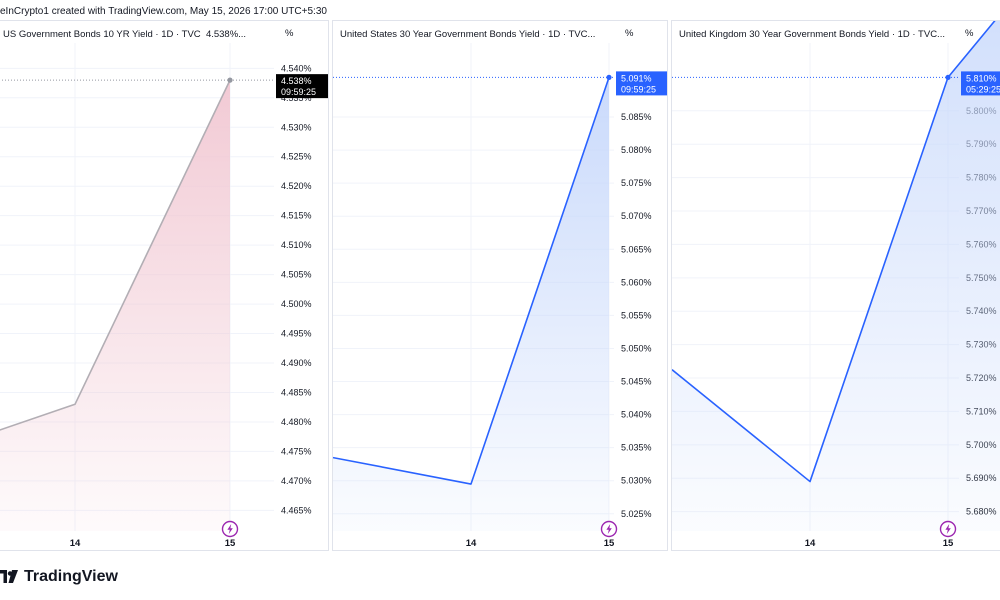  Describe the element at coordinates (636, 481) in the screenshot. I see `y-tick-label: 5.030%` at that location.